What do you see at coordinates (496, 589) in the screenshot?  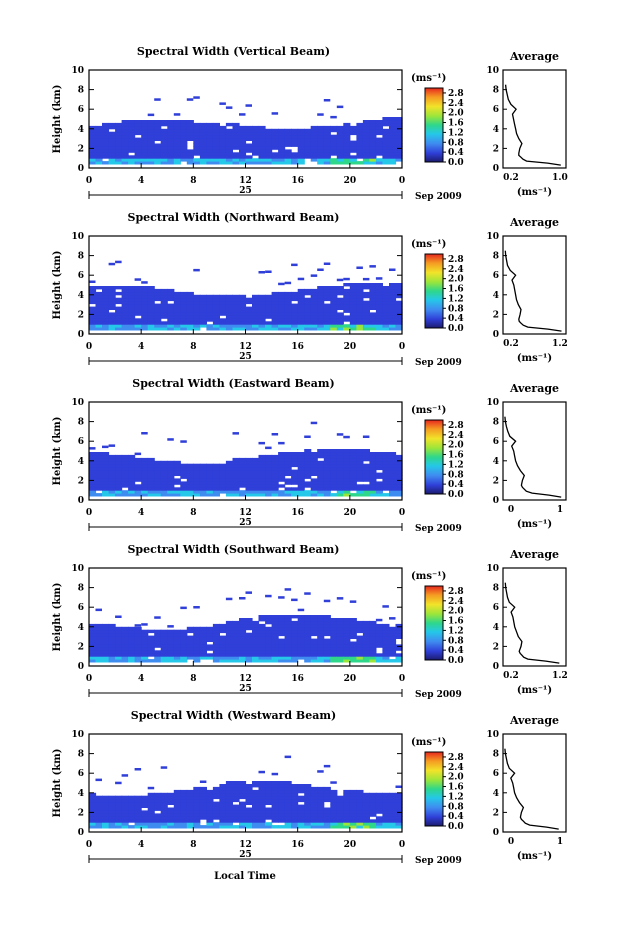 I see `avg-y-tick-label: 8` at bounding box center [496, 589].